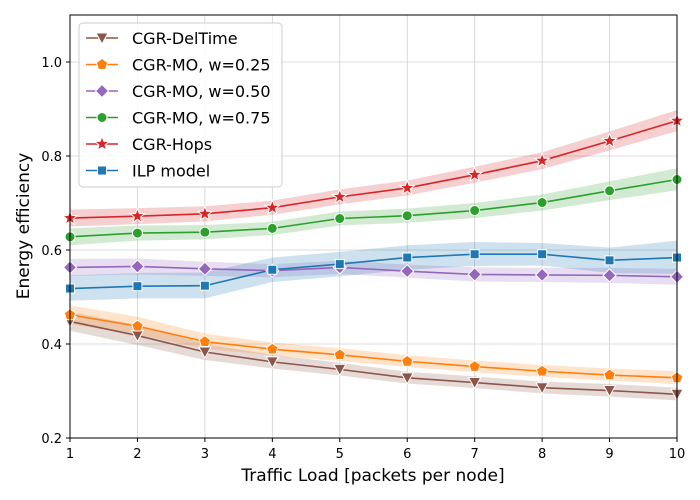 The height and width of the screenshot is (500, 700). What do you see at coordinates (340, 454) in the screenshot?
I see `x-tick-label: 5` at bounding box center [340, 454].